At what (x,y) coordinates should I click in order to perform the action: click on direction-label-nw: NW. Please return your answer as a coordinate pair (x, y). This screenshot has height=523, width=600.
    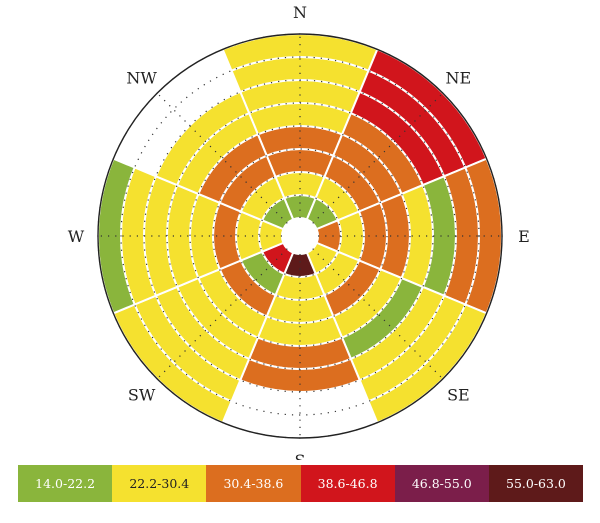
    Looking at the image, I should click on (141, 78).